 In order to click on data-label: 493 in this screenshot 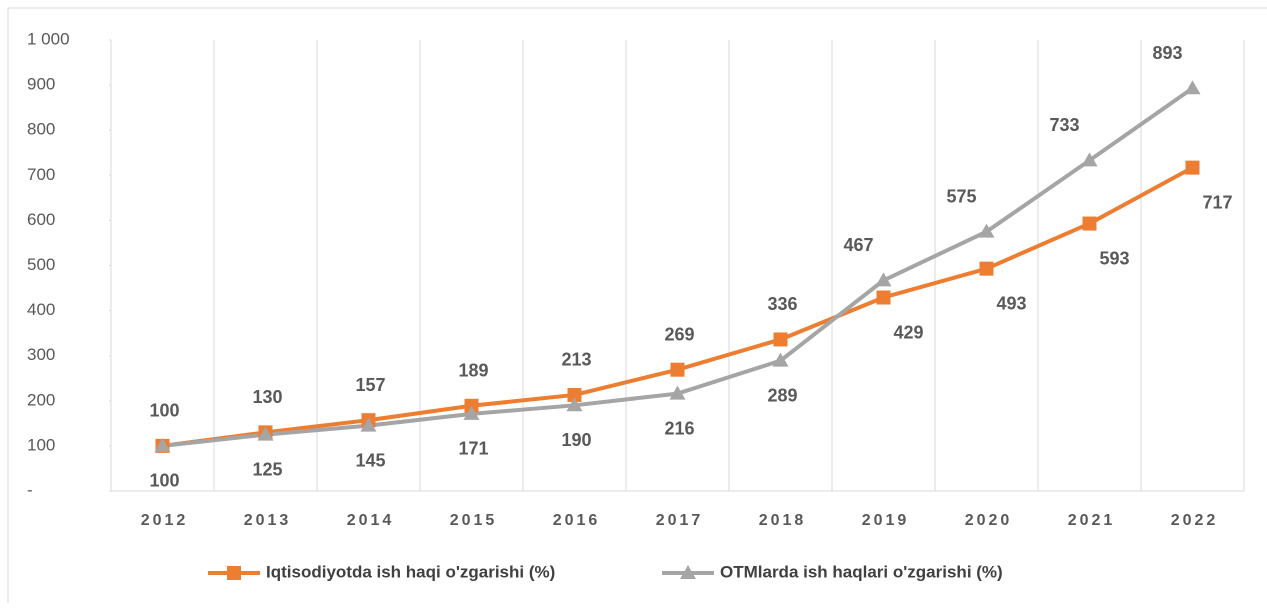, I will do `click(1011, 303)`.